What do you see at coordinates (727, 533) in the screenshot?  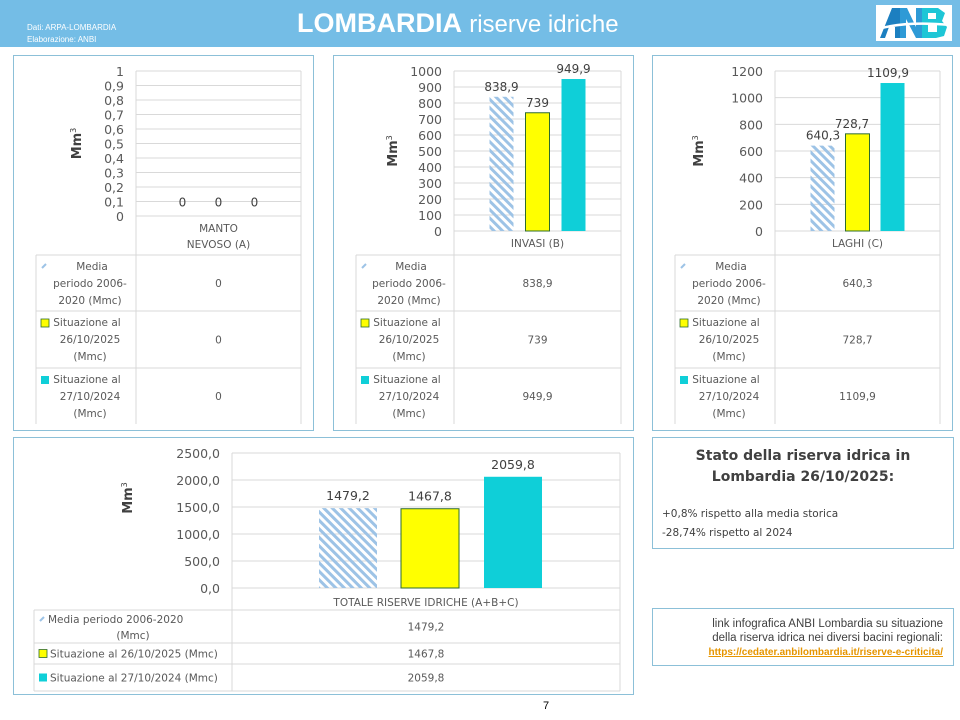 I see `stato-vs-2024: -28,74% rispetto al 2024` at bounding box center [727, 533].